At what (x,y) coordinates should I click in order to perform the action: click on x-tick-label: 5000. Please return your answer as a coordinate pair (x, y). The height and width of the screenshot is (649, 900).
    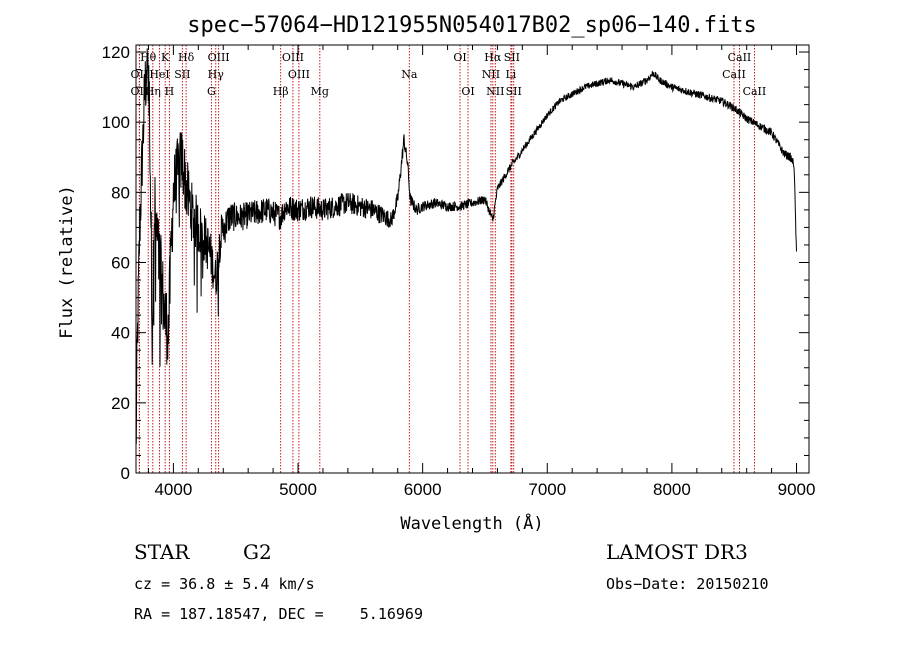
    Looking at the image, I should click on (298, 489).